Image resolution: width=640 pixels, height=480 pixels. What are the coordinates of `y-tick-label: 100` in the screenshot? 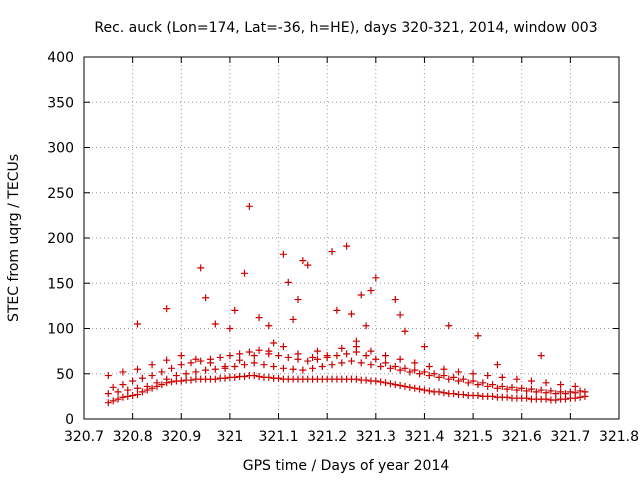 It's located at (60, 330).